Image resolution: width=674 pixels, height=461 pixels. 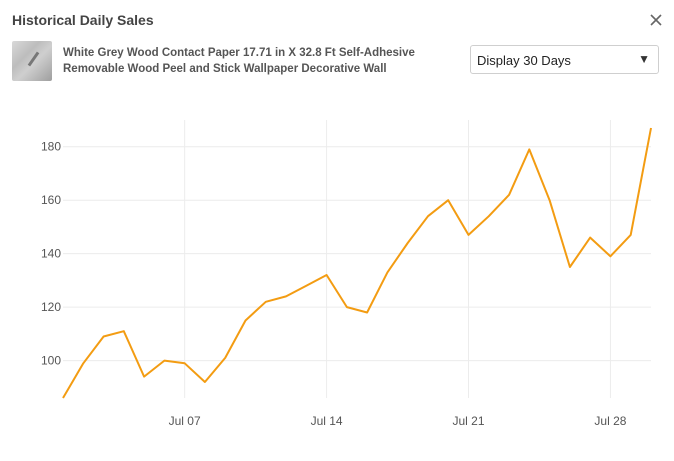 What do you see at coordinates (469, 421) in the screenshot?
I see `x-tick-label: Jul 21` at bounding box center [469, 421].